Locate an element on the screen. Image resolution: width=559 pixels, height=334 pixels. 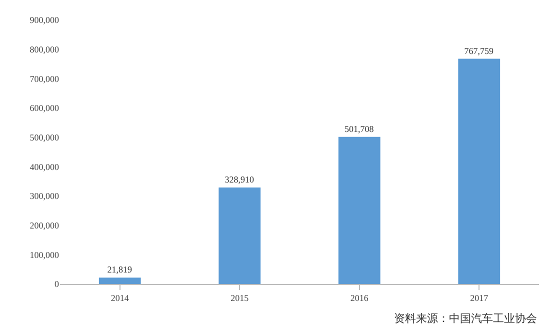
x-tick-label: 2015 is located at coordinates (240, 297).